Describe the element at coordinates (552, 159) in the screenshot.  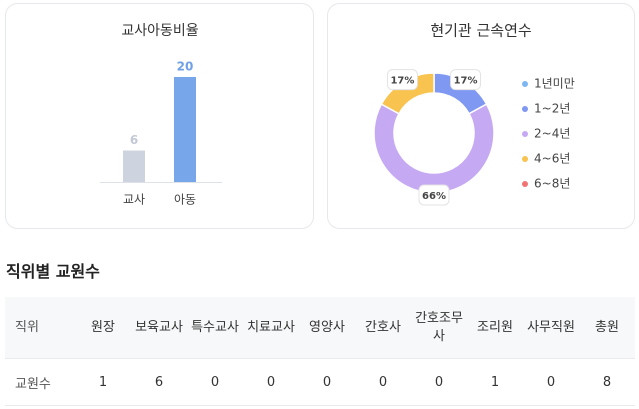
I see `legend-label: 4~6년` at that location.